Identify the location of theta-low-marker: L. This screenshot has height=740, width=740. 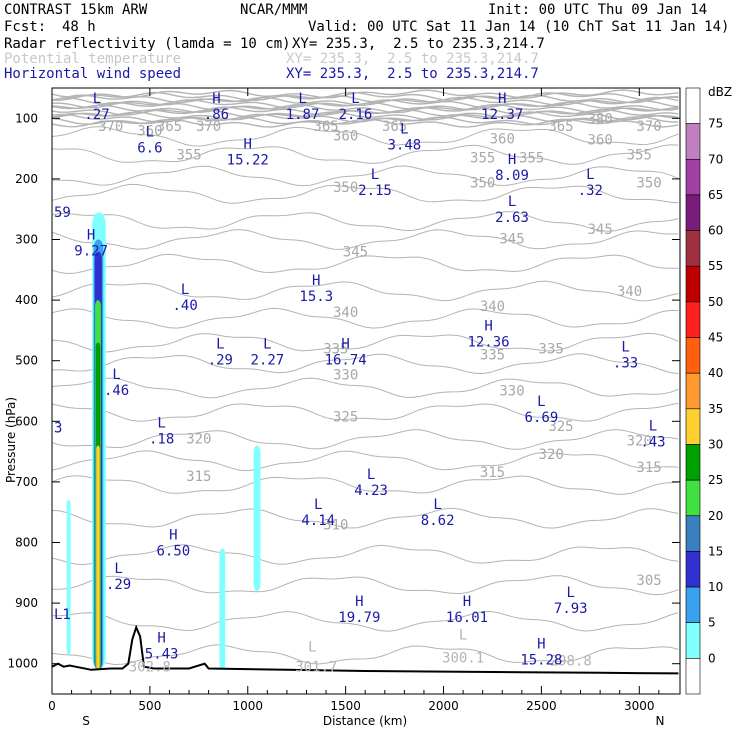
(463, 635).